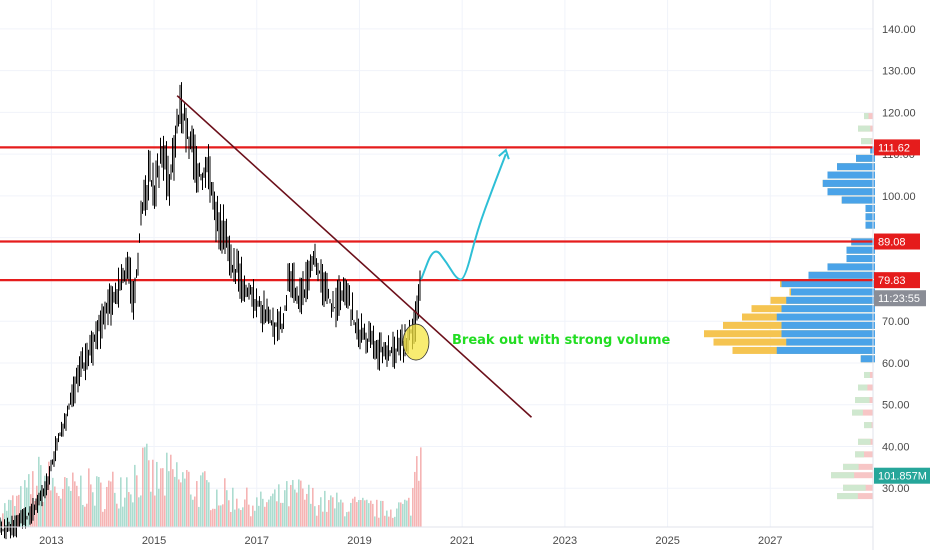  I want to click on x-tick-5: 2023, so click(565, 541).